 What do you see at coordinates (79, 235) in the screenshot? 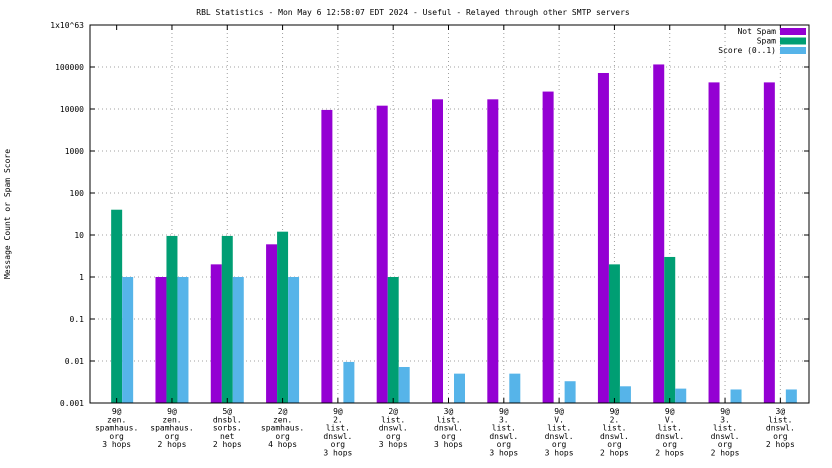
I see `y-tick-label: 10` at bounding box center [79, 235].